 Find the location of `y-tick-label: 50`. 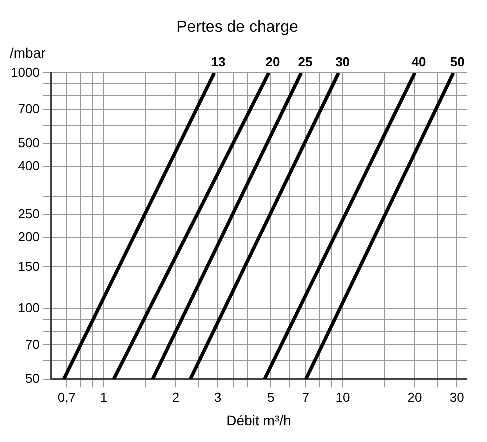

y-tick-label: 50 is located at coordinates (32, 378).